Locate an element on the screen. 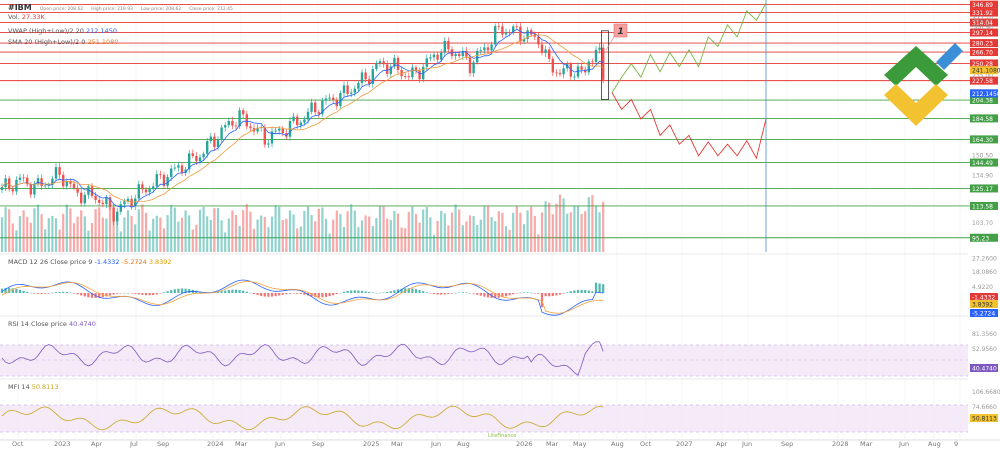 The height and width of the screenshot is (449, 1000). mfi-tick-label: 74.6660 is located at coordinates (984, 407).